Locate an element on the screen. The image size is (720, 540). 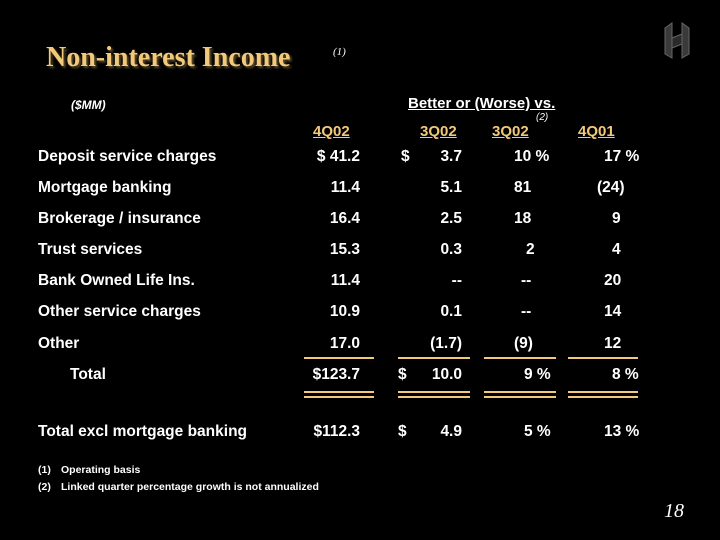
comparison-header: Better or (Worse) vs. is located at coordinates (482, 103).